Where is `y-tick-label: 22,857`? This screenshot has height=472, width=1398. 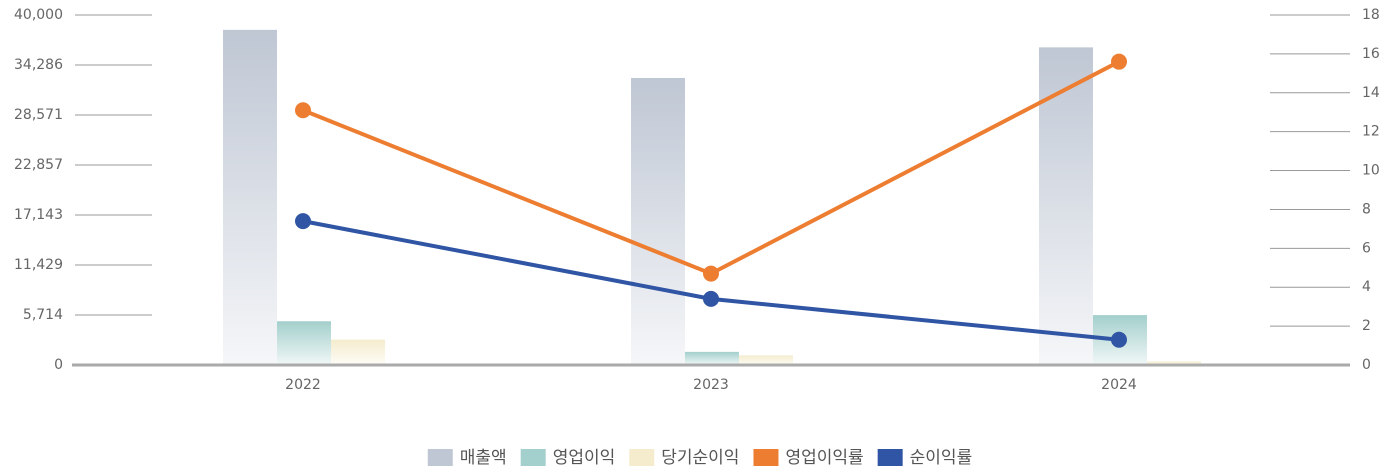
y-tick-label: 22,857 is located at coordinates (38, 165).